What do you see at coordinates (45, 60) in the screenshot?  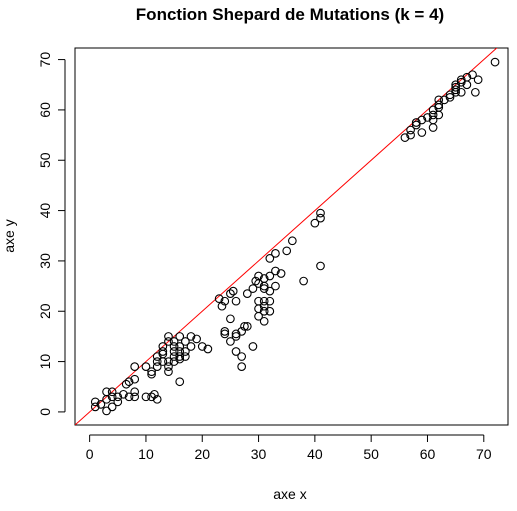 I see `y-tick-label: 70` at bounding box center [45, 60].